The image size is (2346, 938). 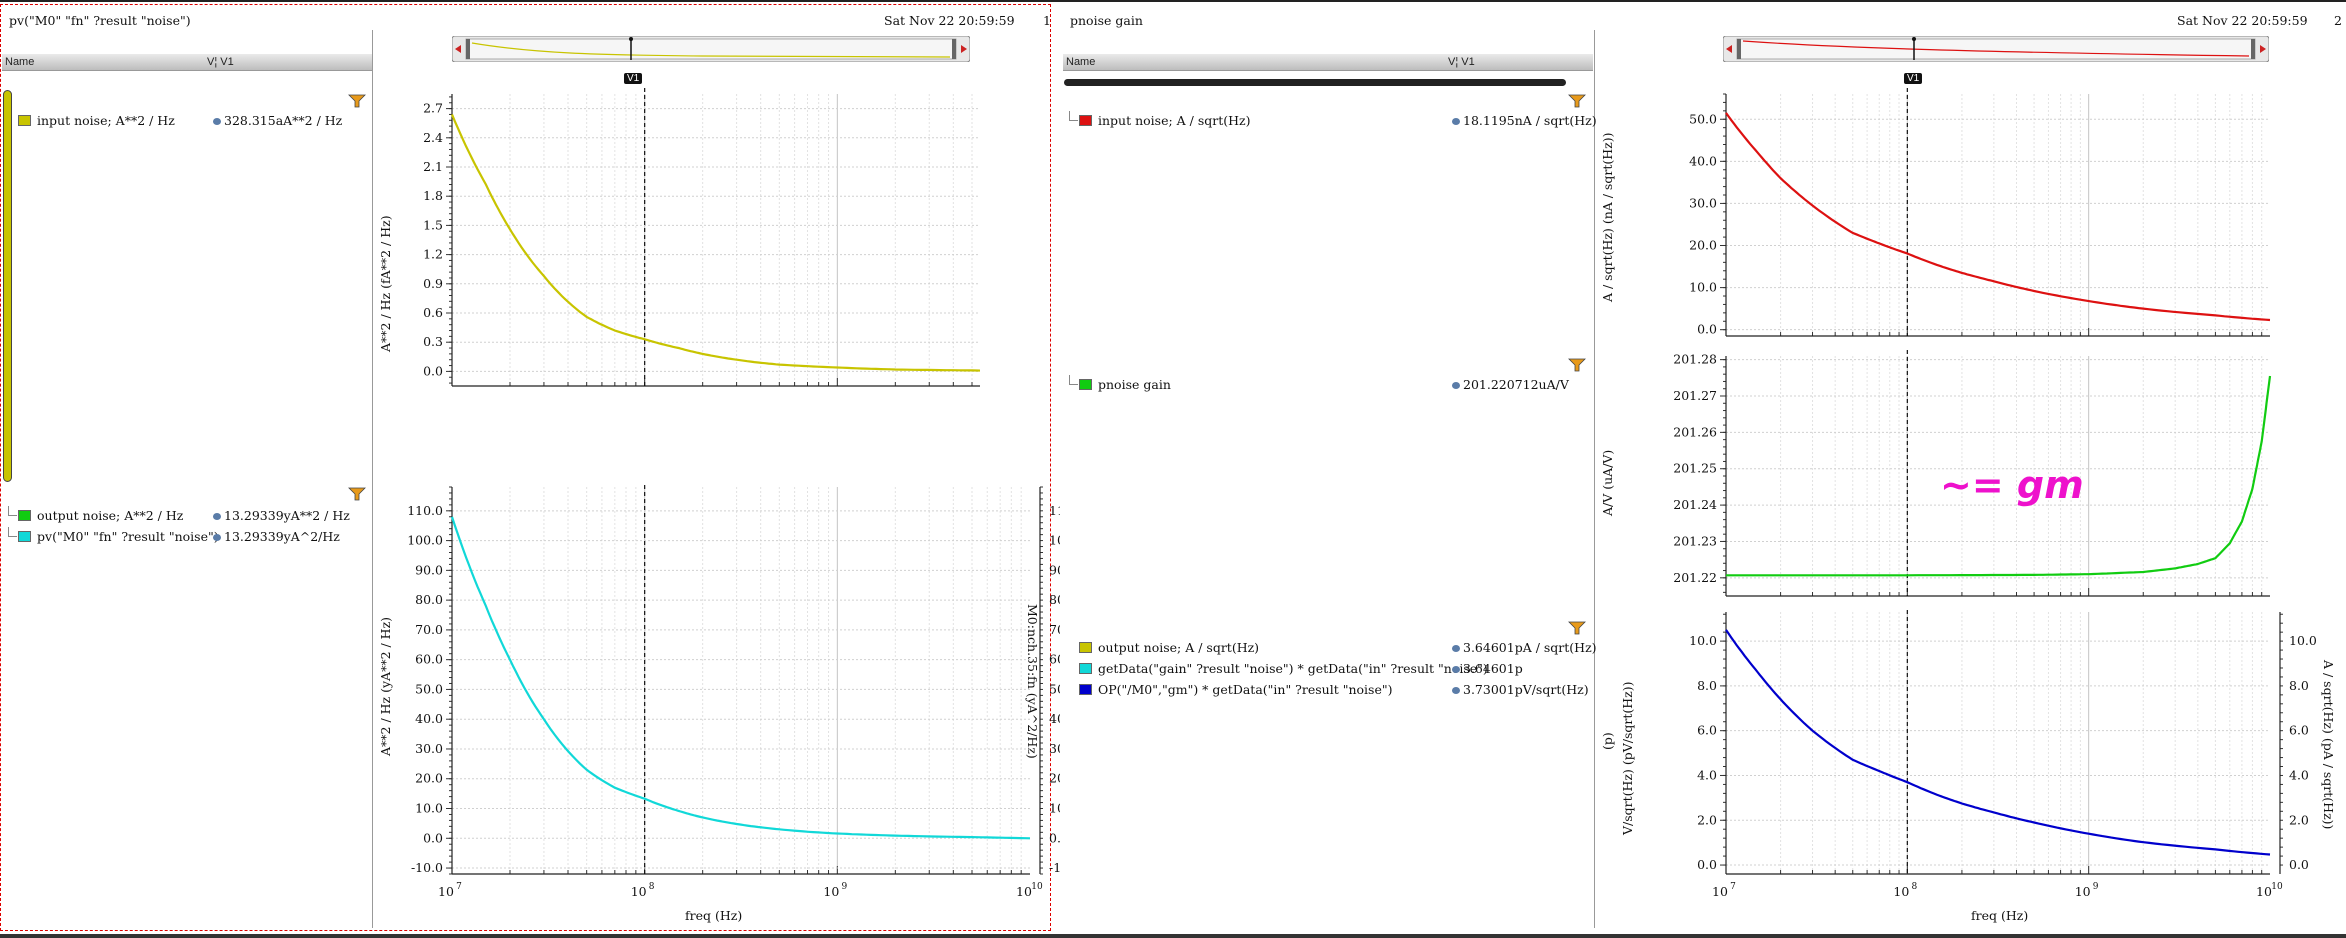 What do you see at coordinates (1054, 510) in the screenshot?
I see `y-right-tick-label: 110.0` at bounding box center [1054, 510].